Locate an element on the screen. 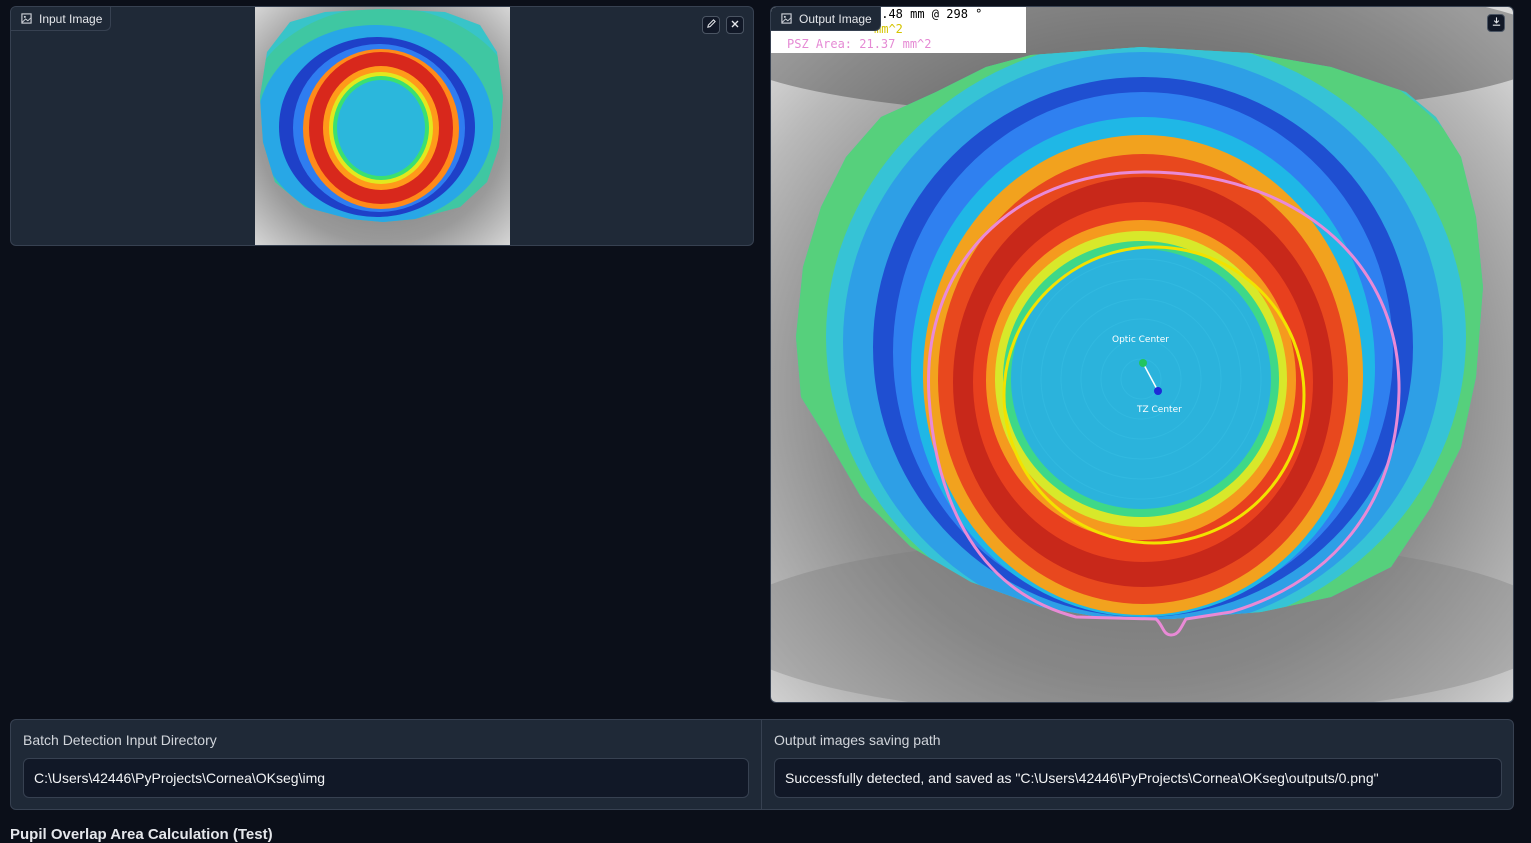  output-image-label-chip: Output Image is located at coordinates (826, 19).